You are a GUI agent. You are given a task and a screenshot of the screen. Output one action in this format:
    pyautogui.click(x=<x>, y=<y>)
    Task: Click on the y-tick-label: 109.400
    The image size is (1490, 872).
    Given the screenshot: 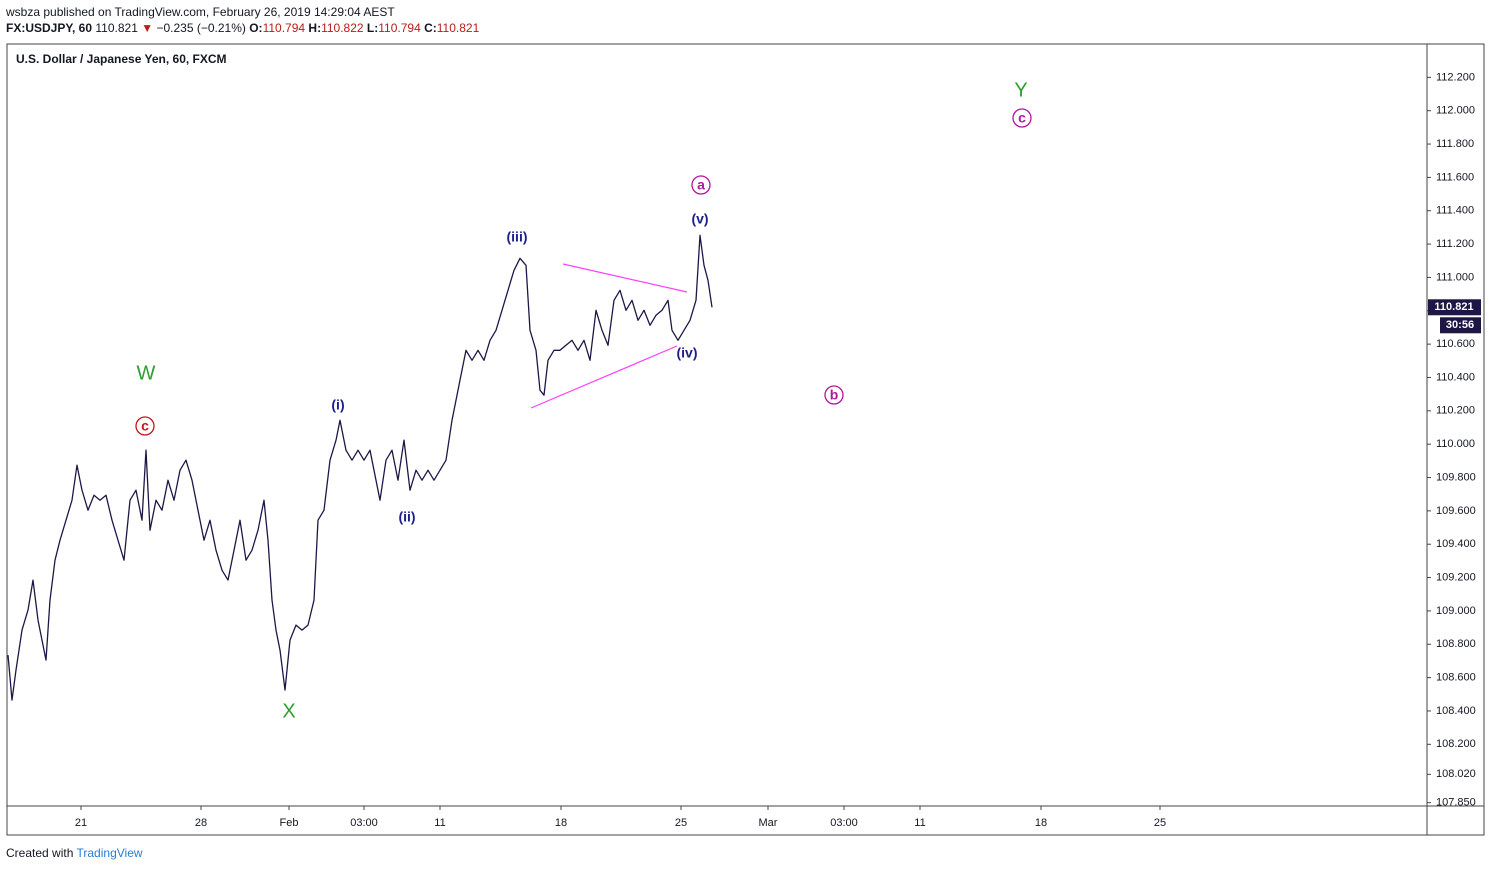 What is the action you would take?
    pyautogui.click(x=1456, y=544)
    